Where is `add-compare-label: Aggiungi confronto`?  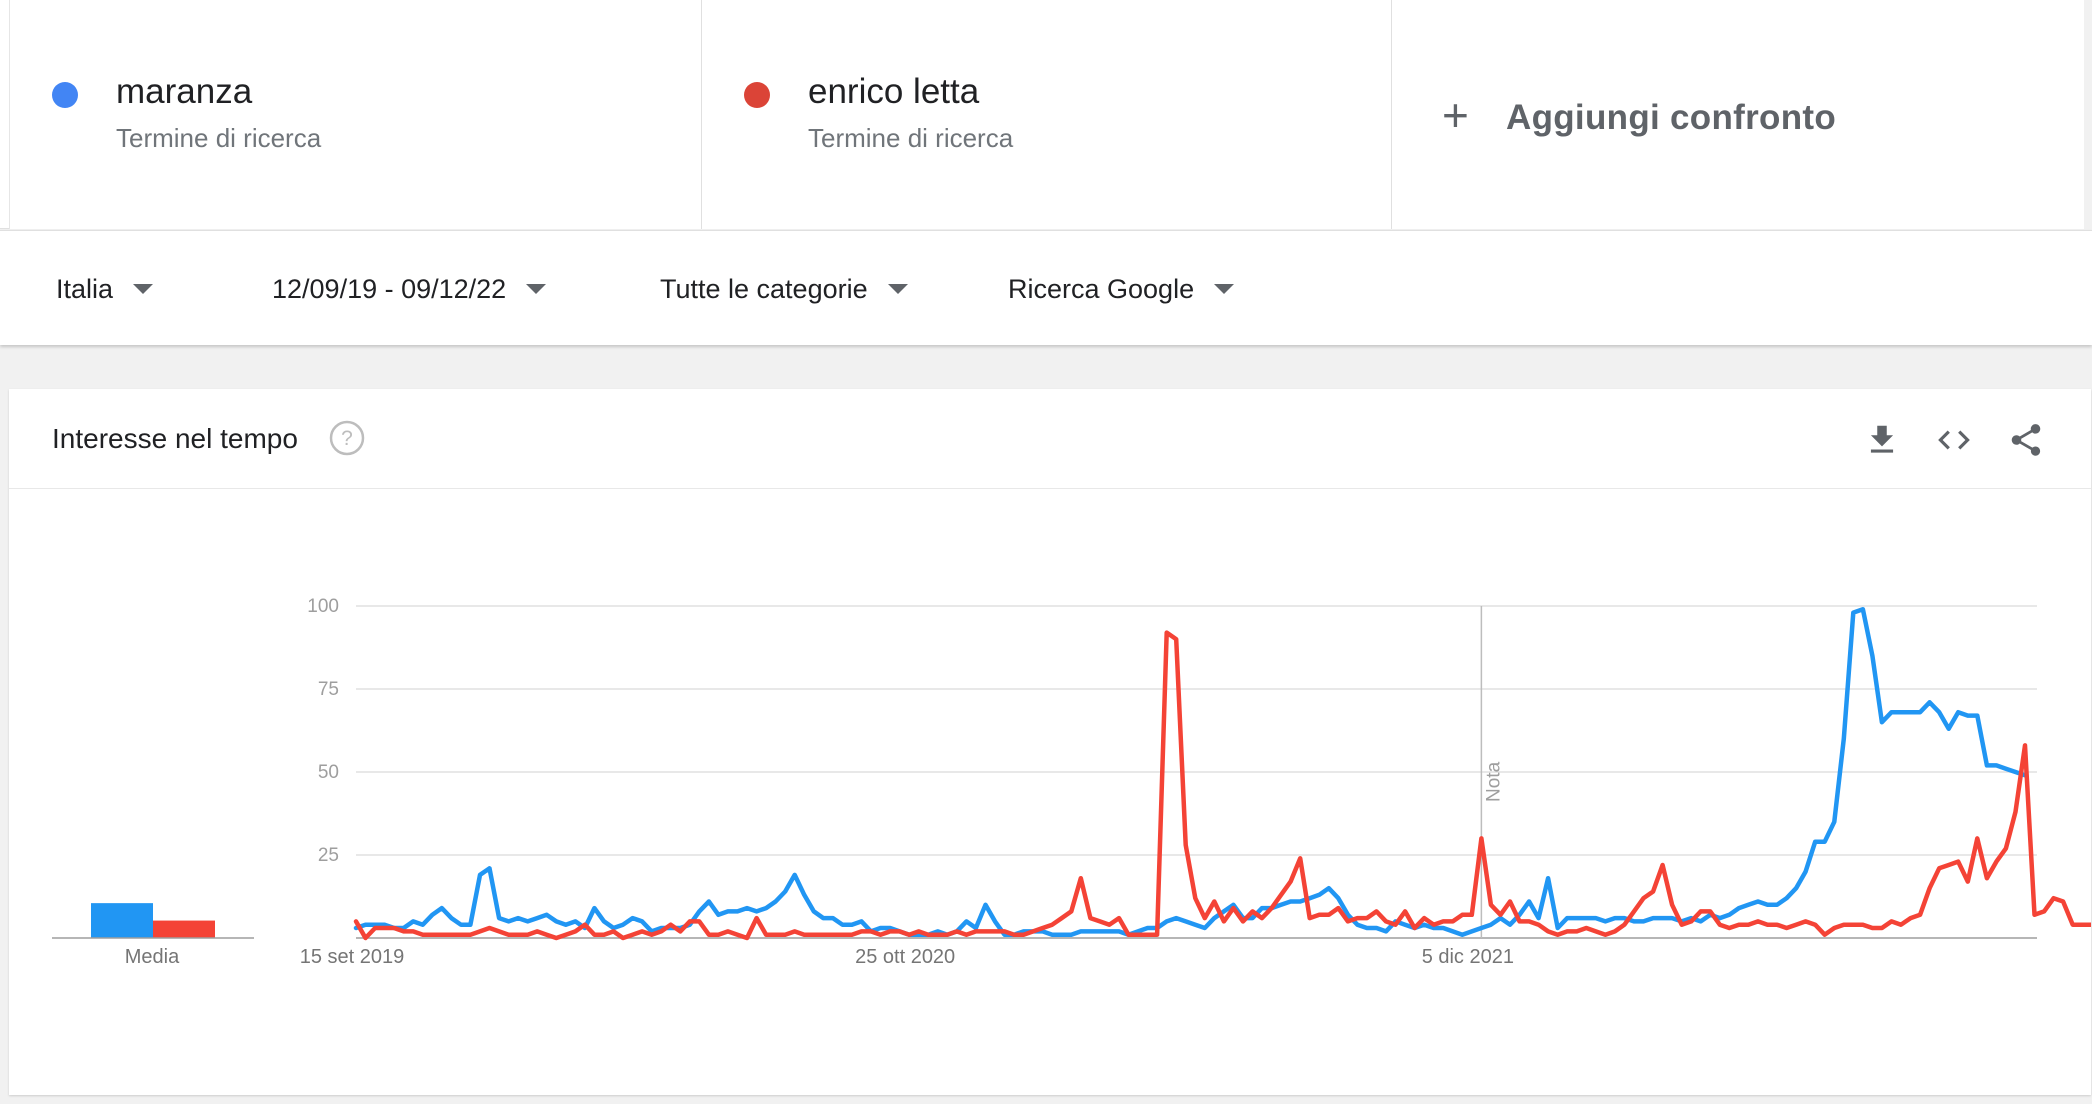 add-compare-label: Aggiungi confronto is located at coordinates (1671, 117).